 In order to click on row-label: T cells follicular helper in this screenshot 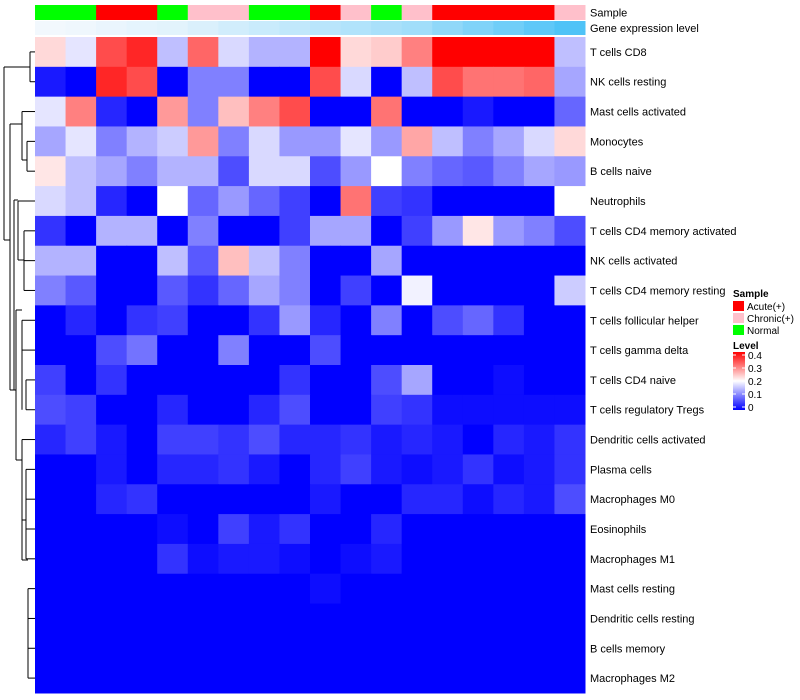, I will do `click(644, 321)`.